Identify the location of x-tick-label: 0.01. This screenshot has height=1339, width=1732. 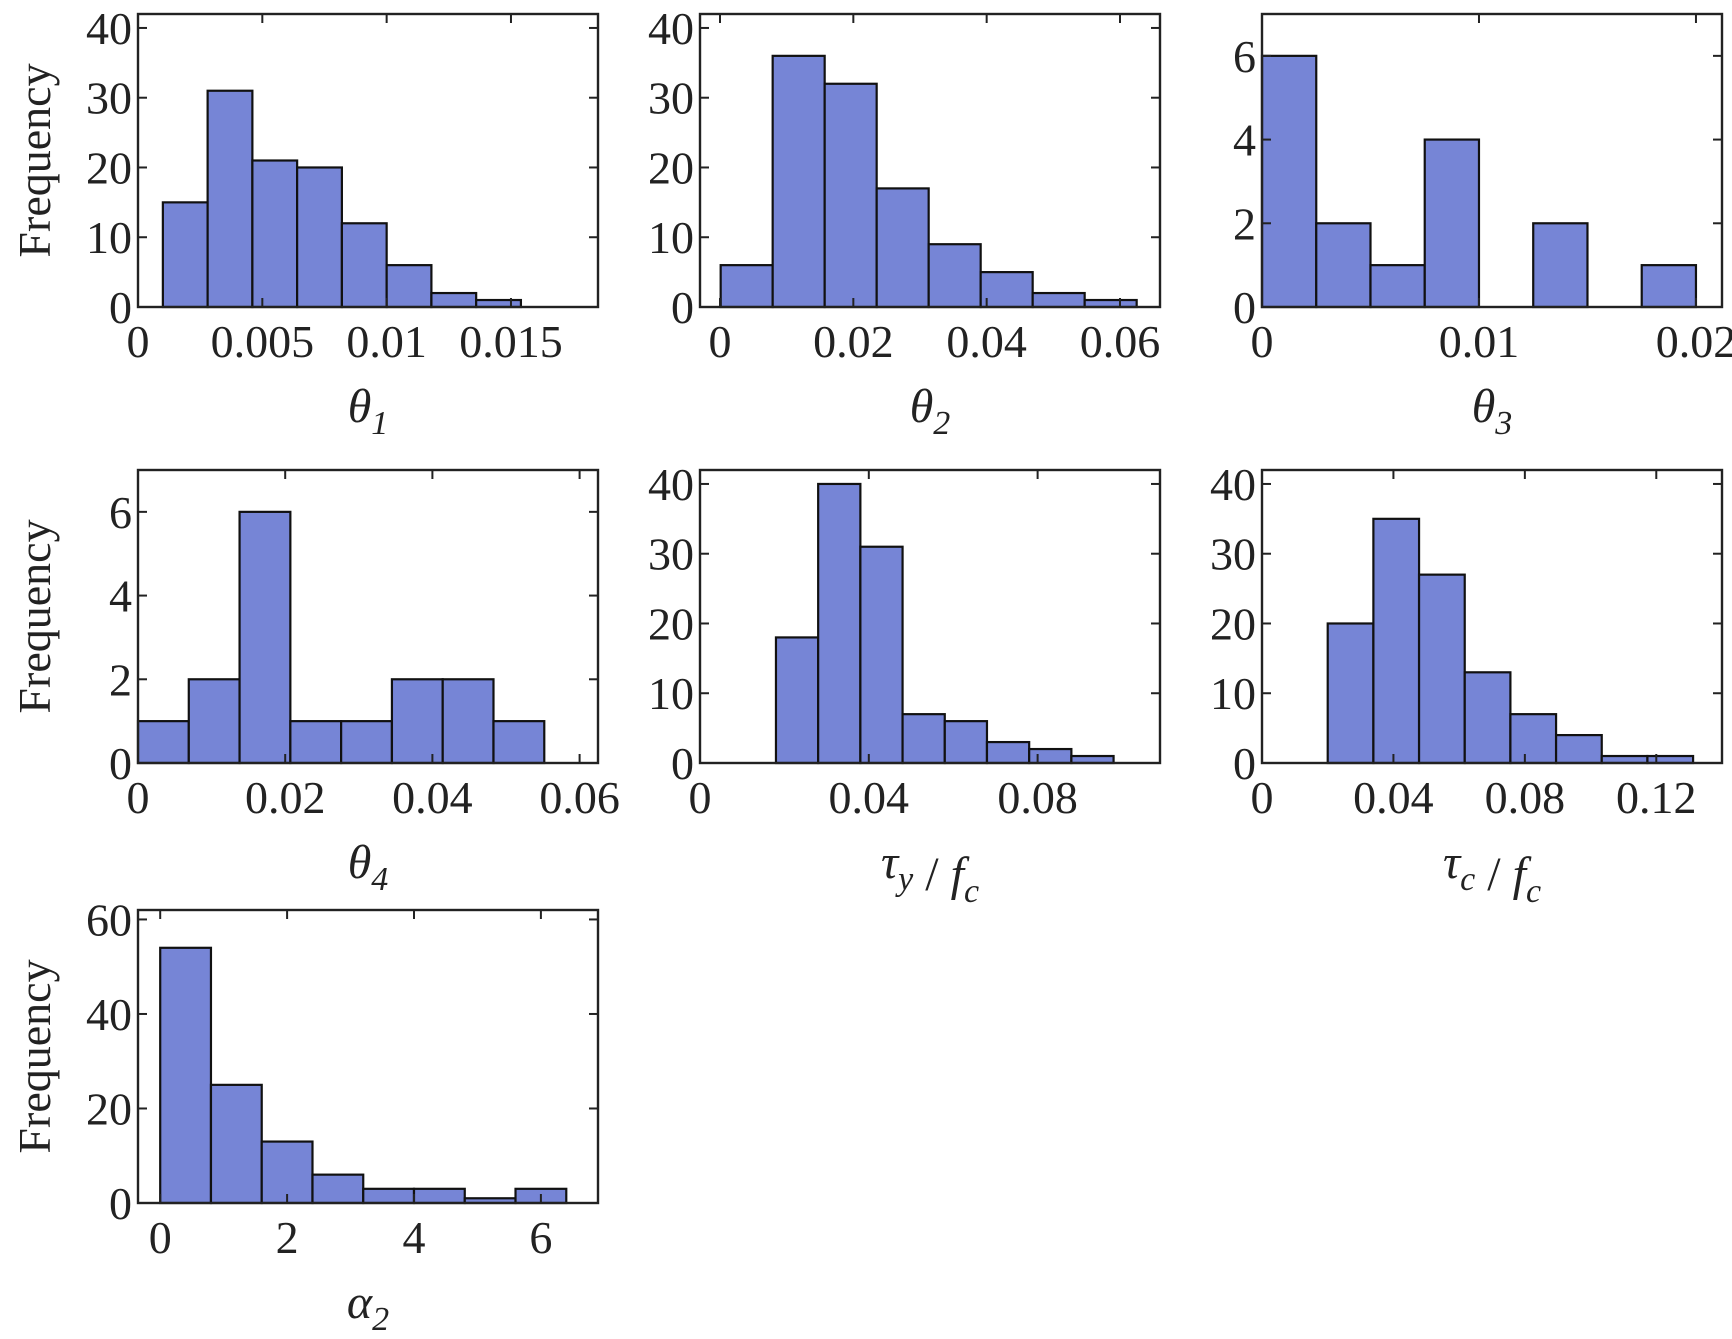
(1479, 341).